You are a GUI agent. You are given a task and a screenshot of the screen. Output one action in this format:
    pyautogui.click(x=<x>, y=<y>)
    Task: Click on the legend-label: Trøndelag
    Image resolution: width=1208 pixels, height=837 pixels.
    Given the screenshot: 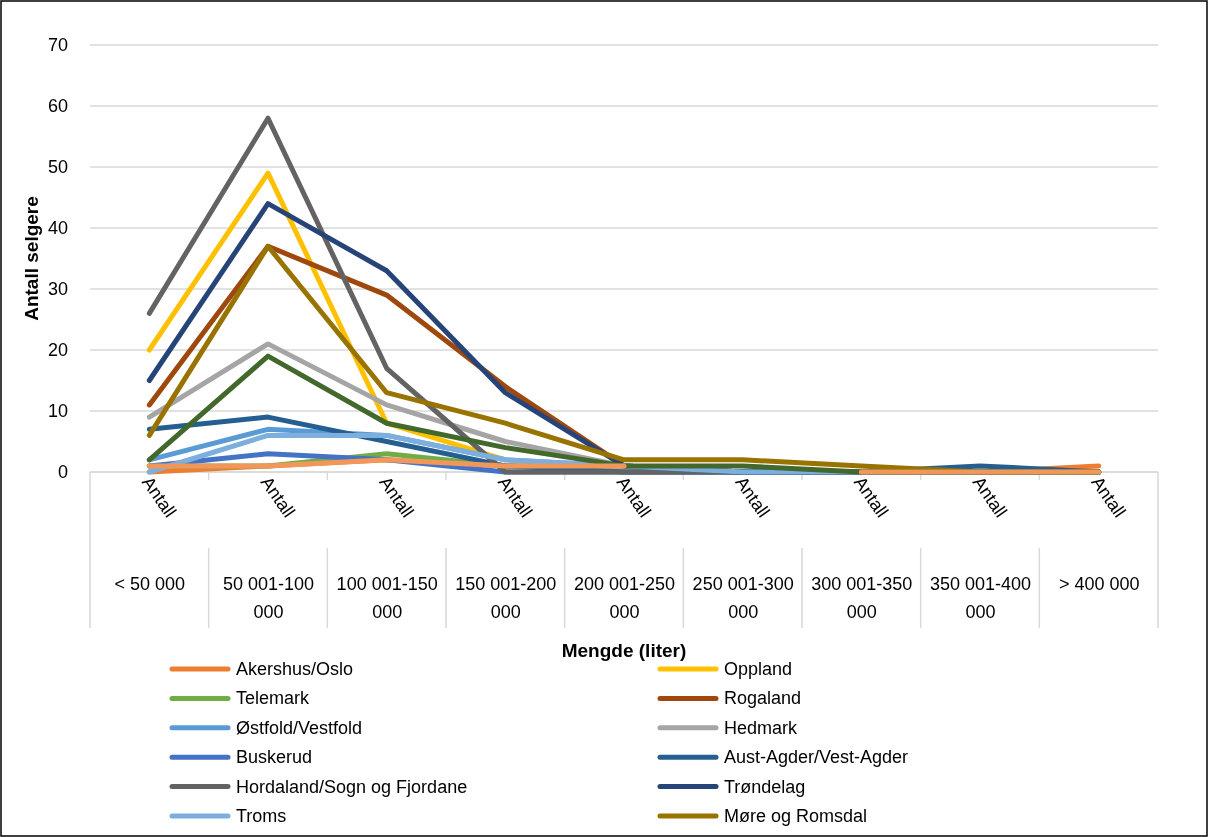 What is the action you would take?
    pyautogui.click(x=765, y=786)
    